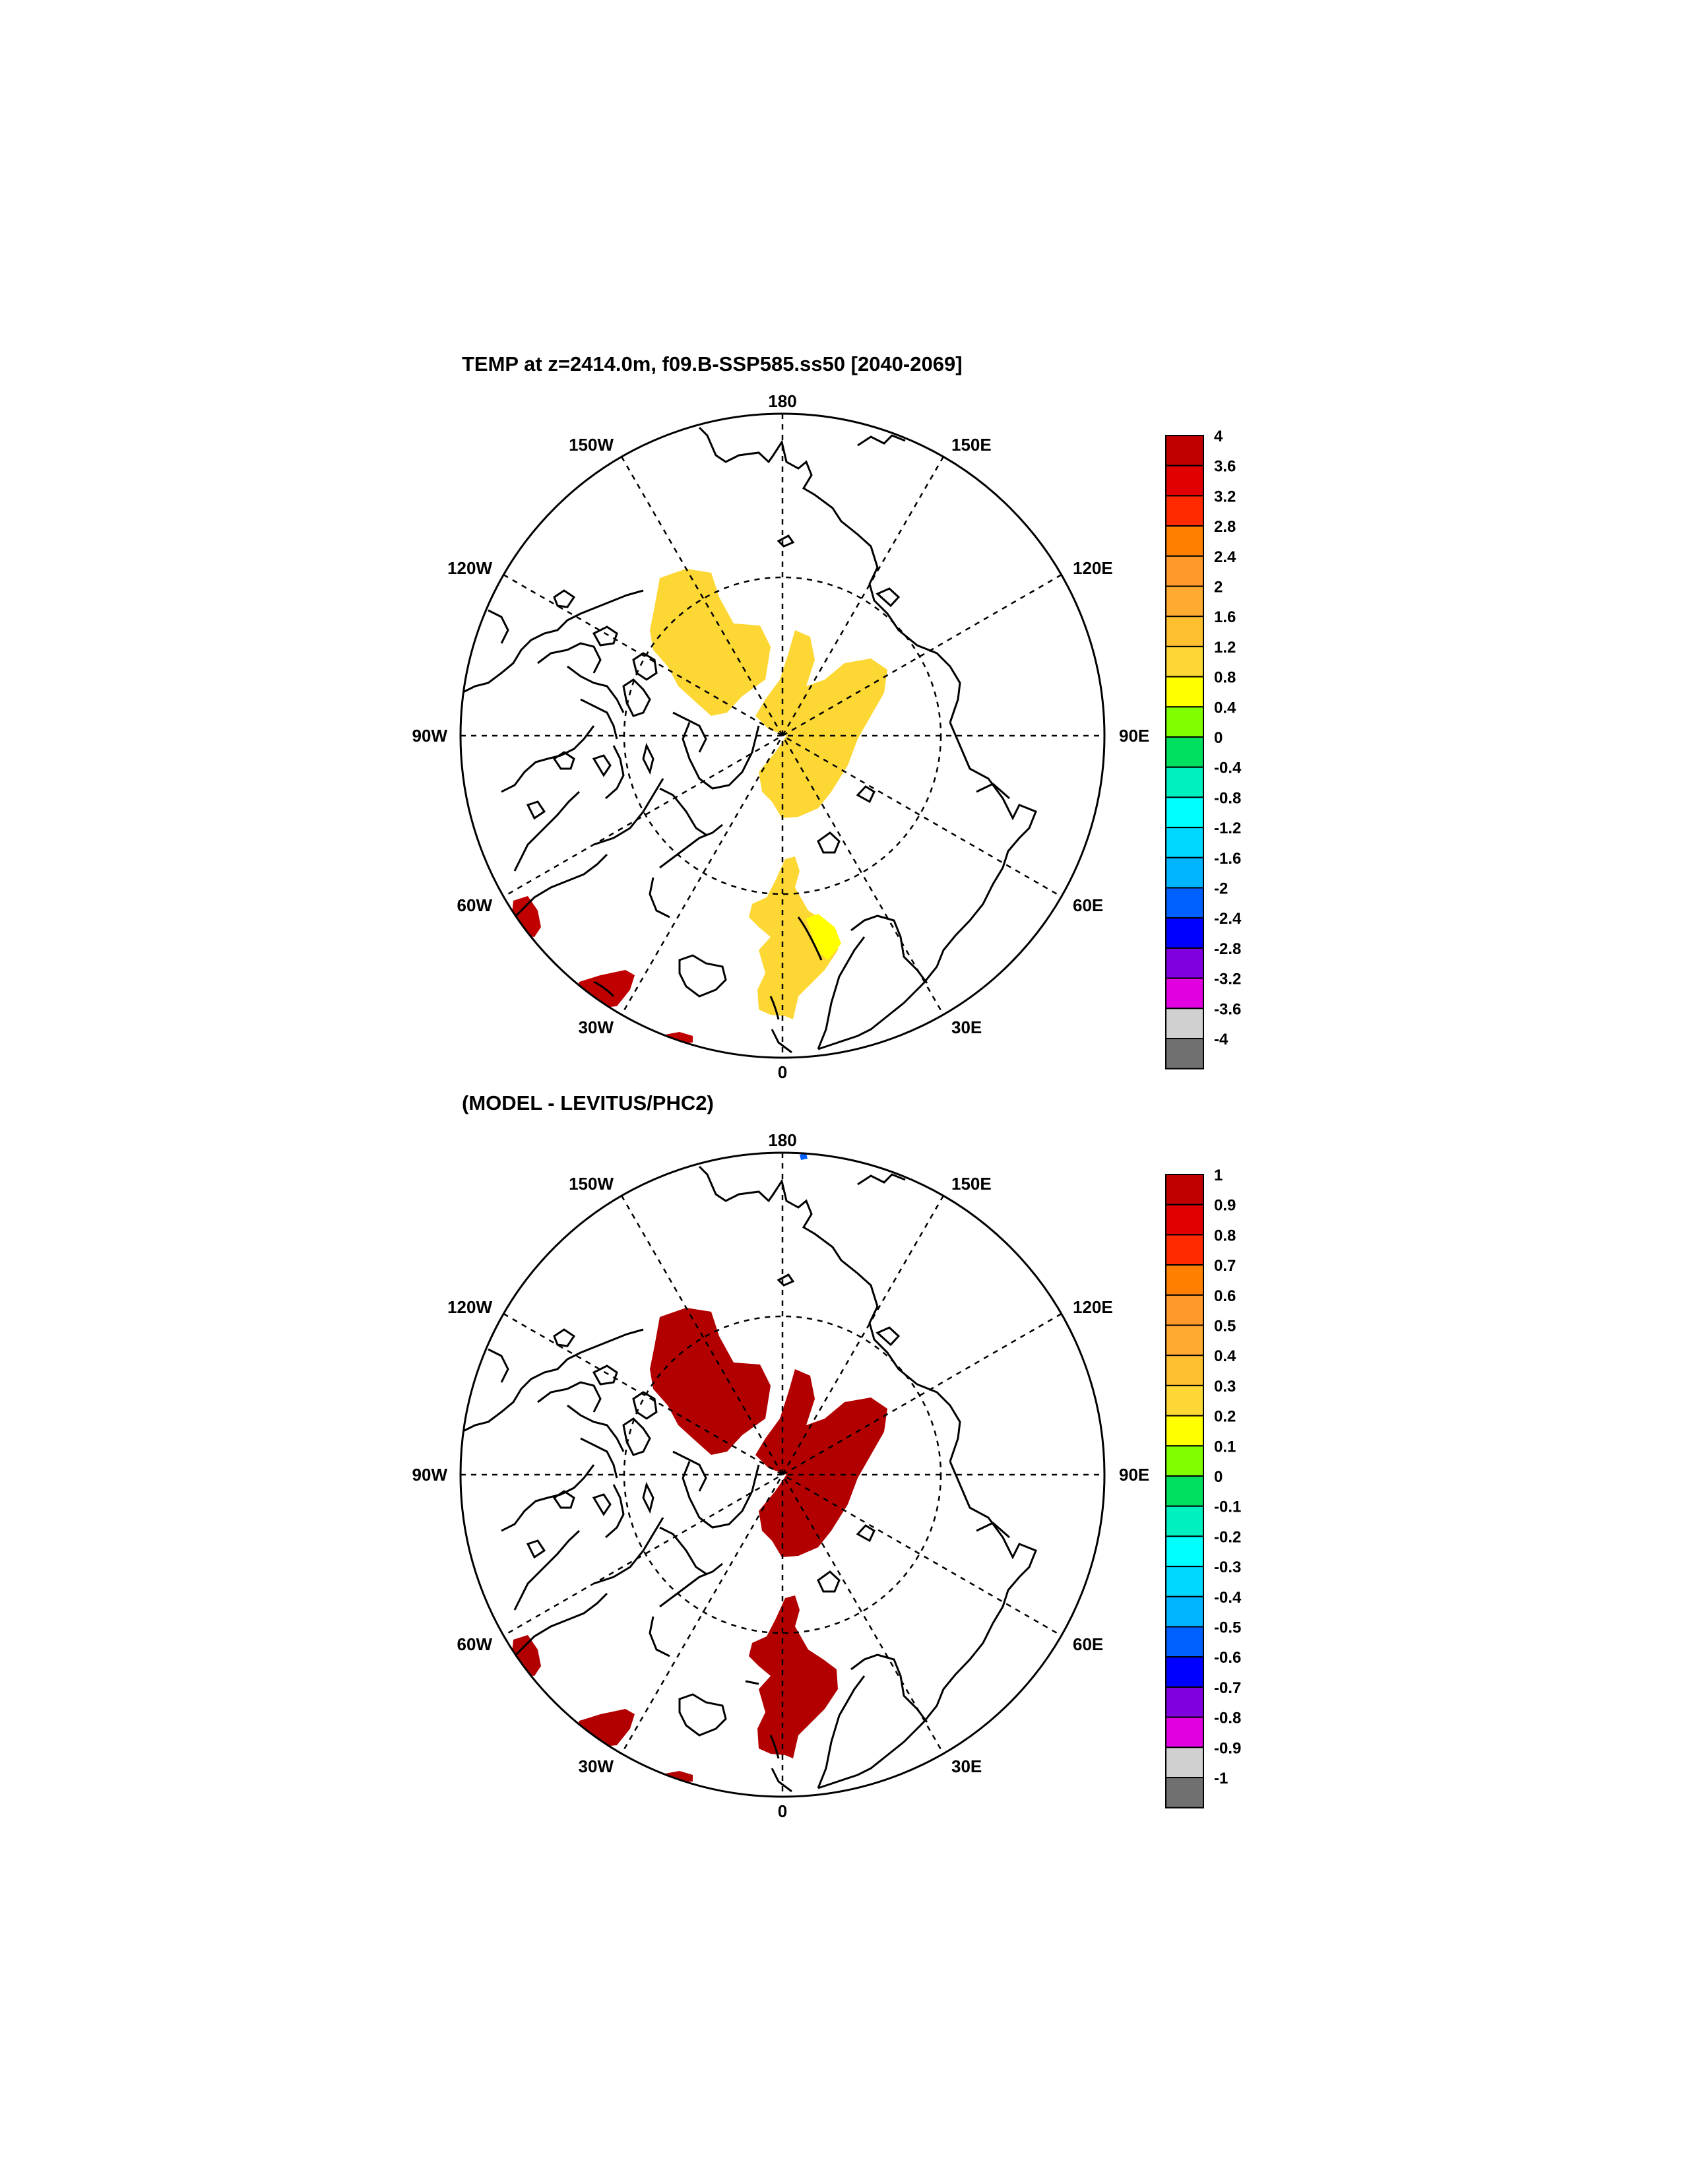 This screenshot has width=1689, height=2184. Describe the element at coordinates (1227, 798) in the screenshot. I see `colorbar-tick-label: -0.8` at that location.